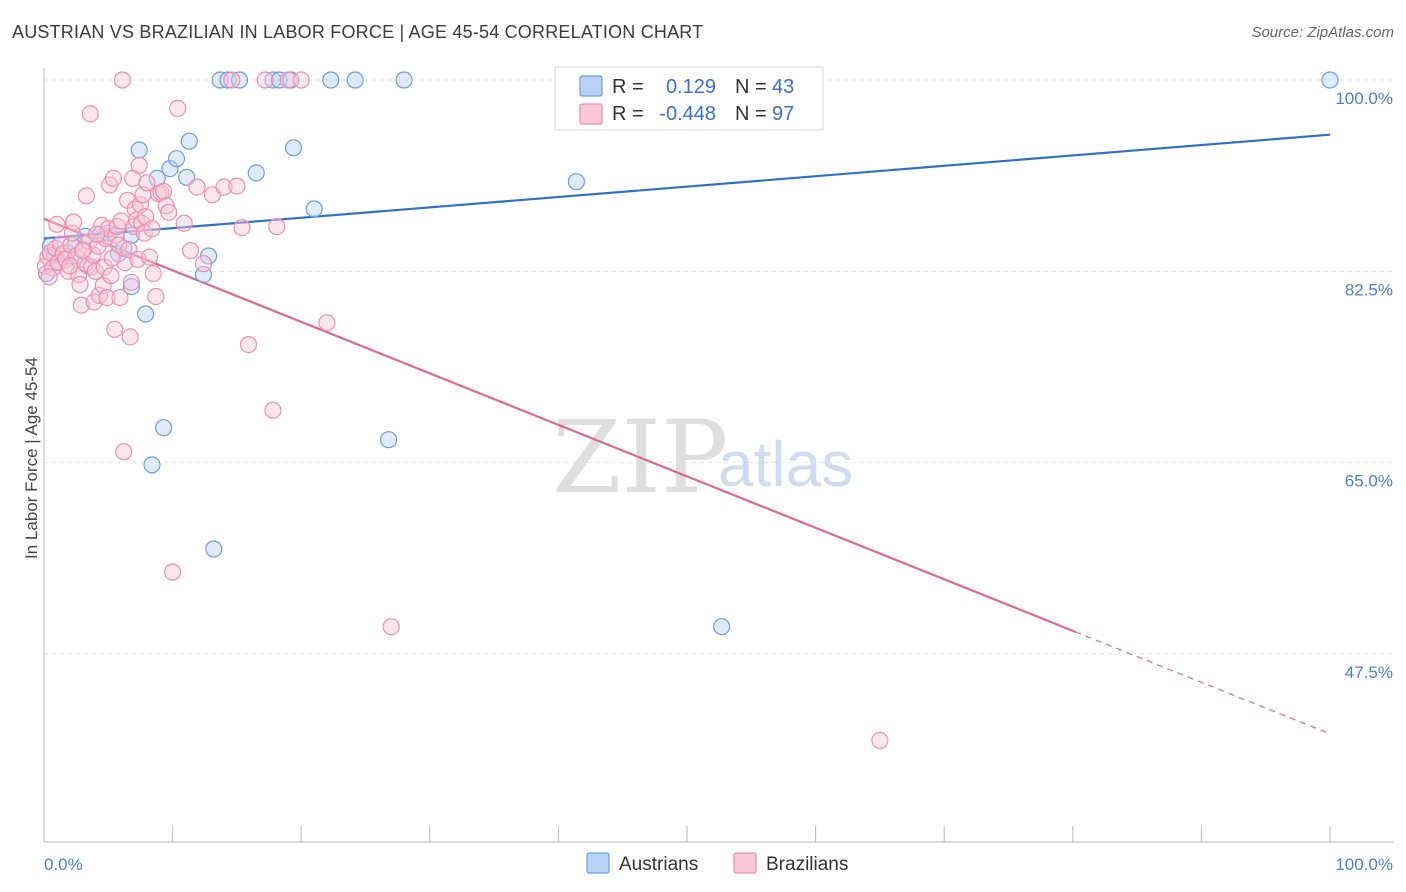  What do you see at coordinates (751, 87) in the screenshot?
I see `legend-n-label-austrians: N =` at bounding box center [751, 87].